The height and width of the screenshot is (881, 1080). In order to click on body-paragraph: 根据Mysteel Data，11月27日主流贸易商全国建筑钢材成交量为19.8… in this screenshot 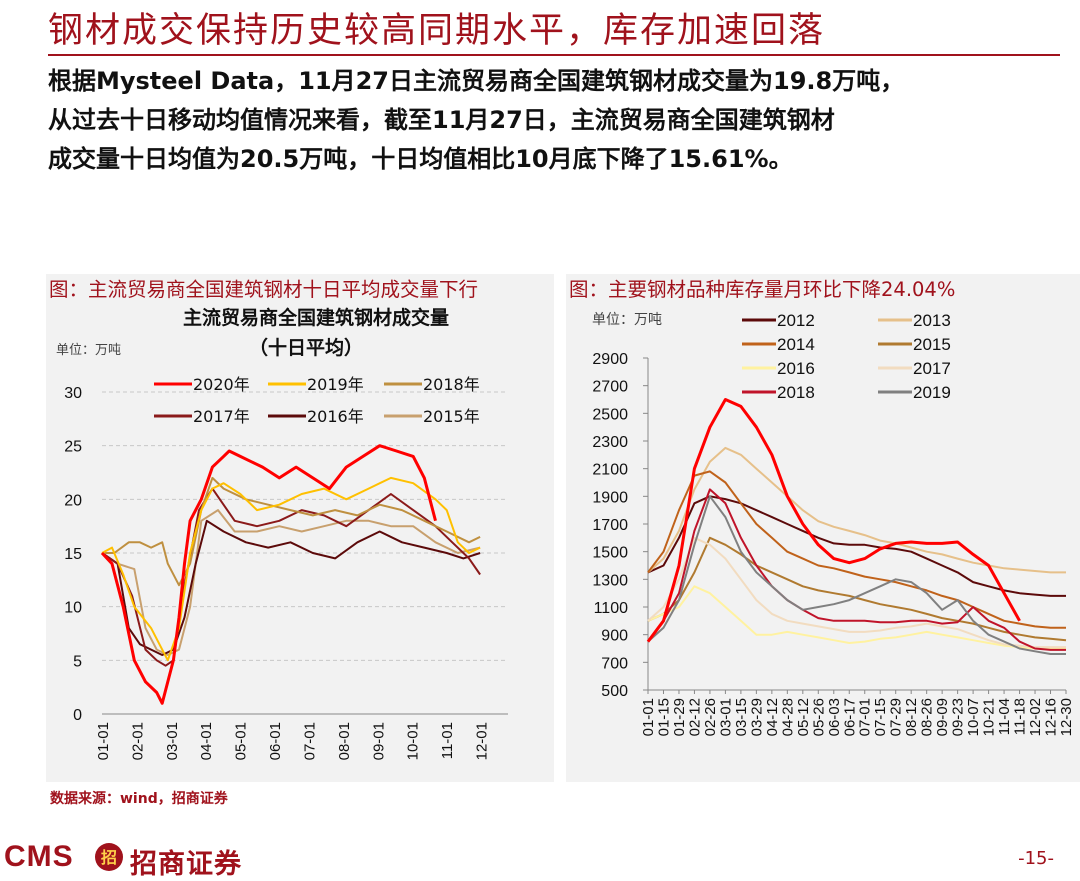, I will do `click(553, 120)`.